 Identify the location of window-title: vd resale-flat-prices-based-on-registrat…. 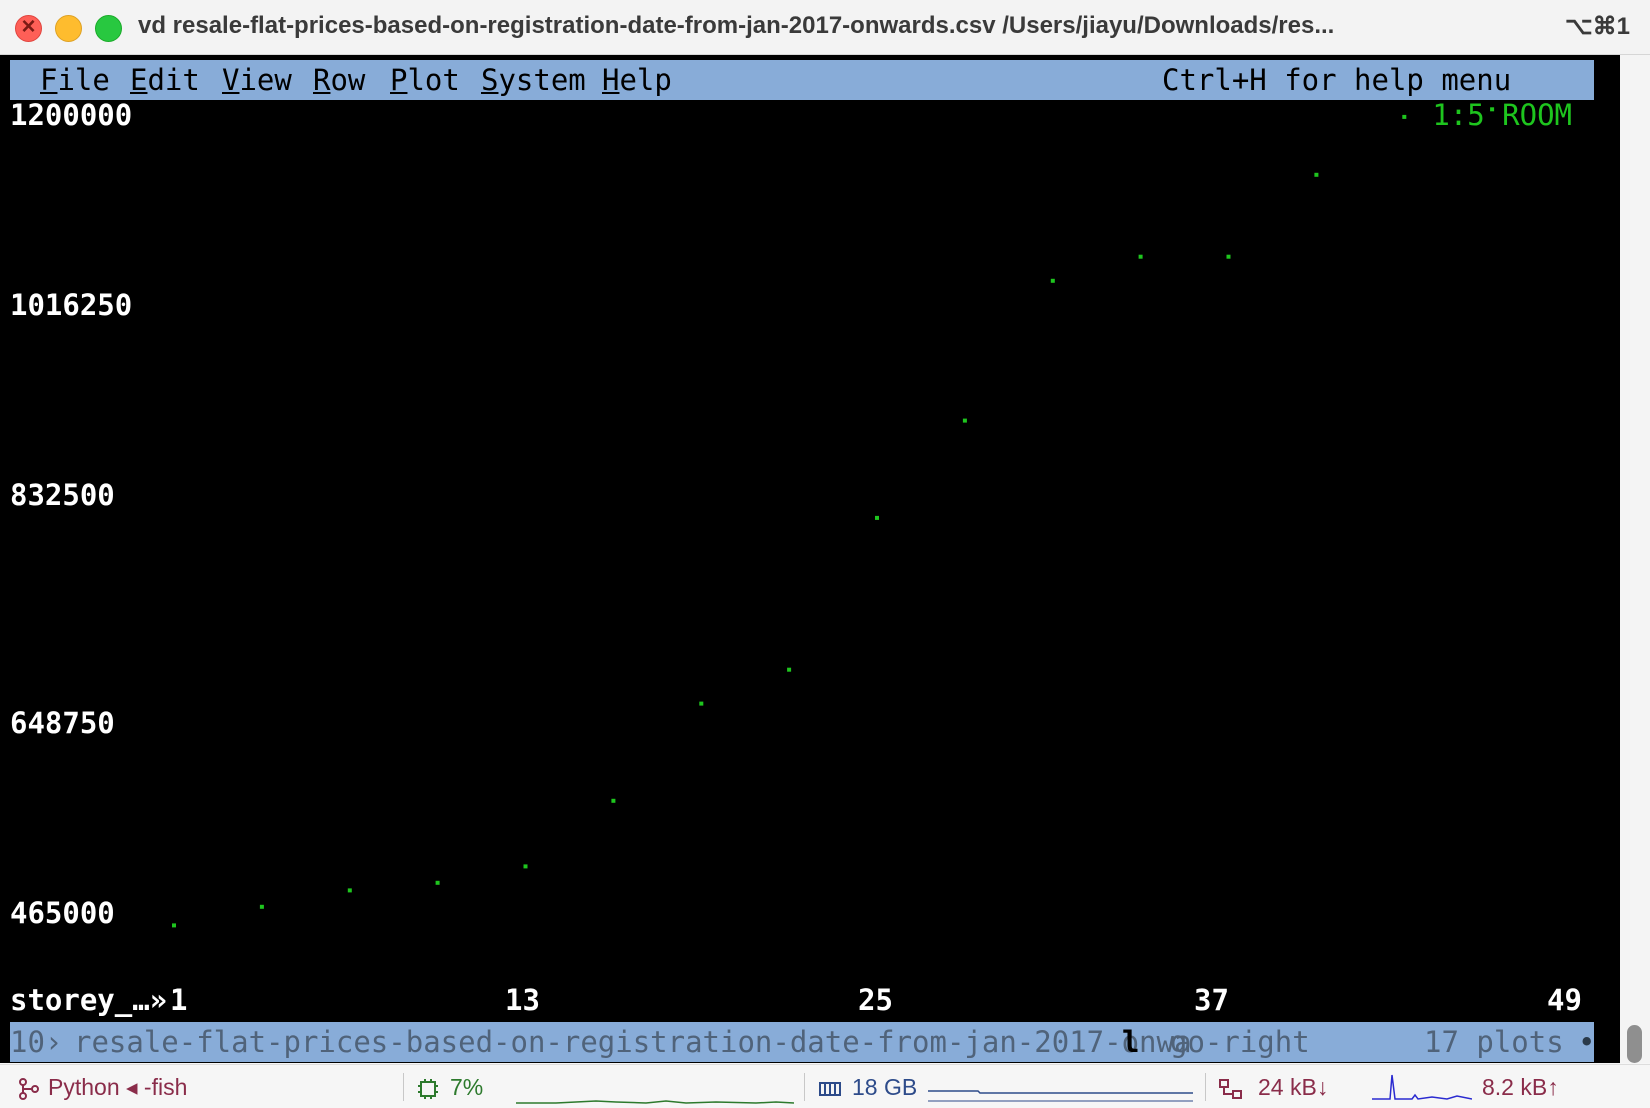
(736, 25).